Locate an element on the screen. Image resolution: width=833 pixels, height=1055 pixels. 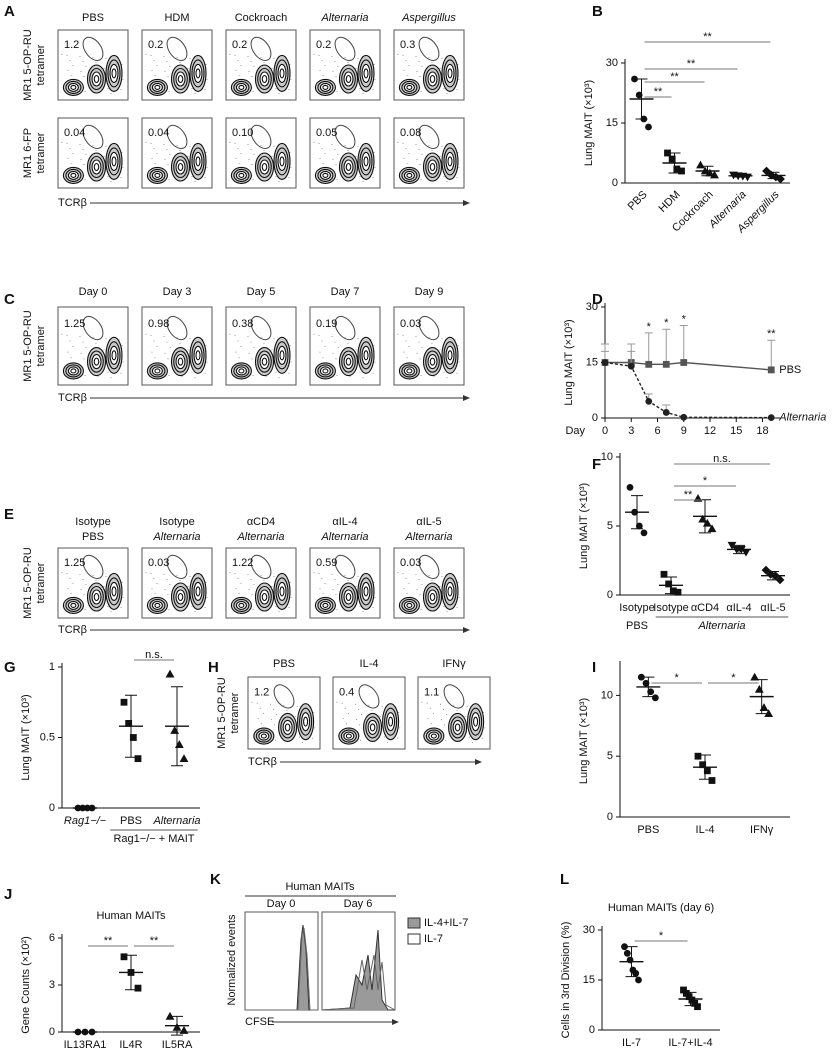
significance-label: ** is located at coordinates (707, 37).